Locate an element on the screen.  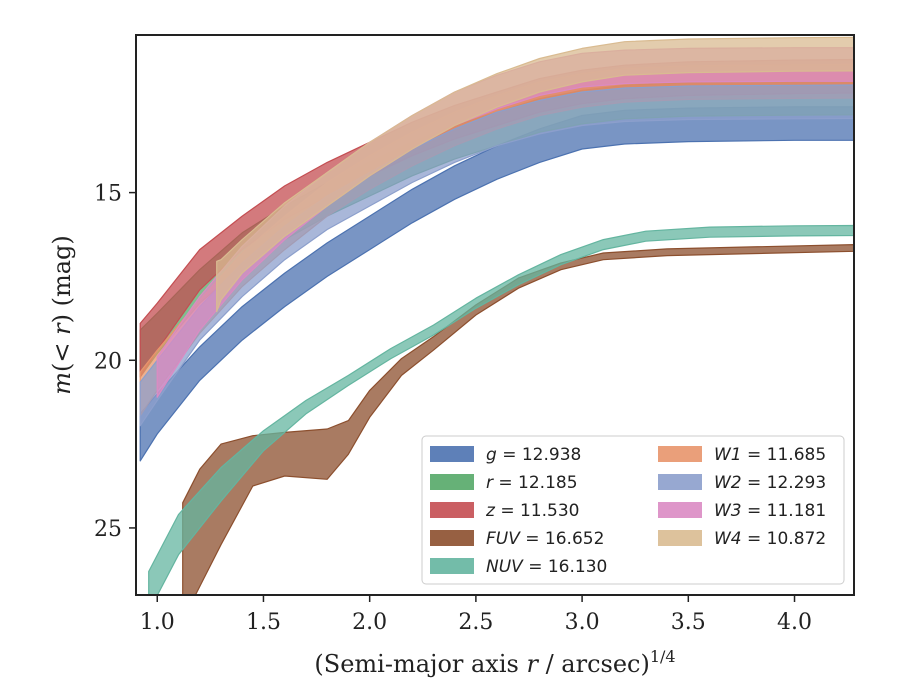
x-tick-label: 2.0 is located at coordinates (369, 622).